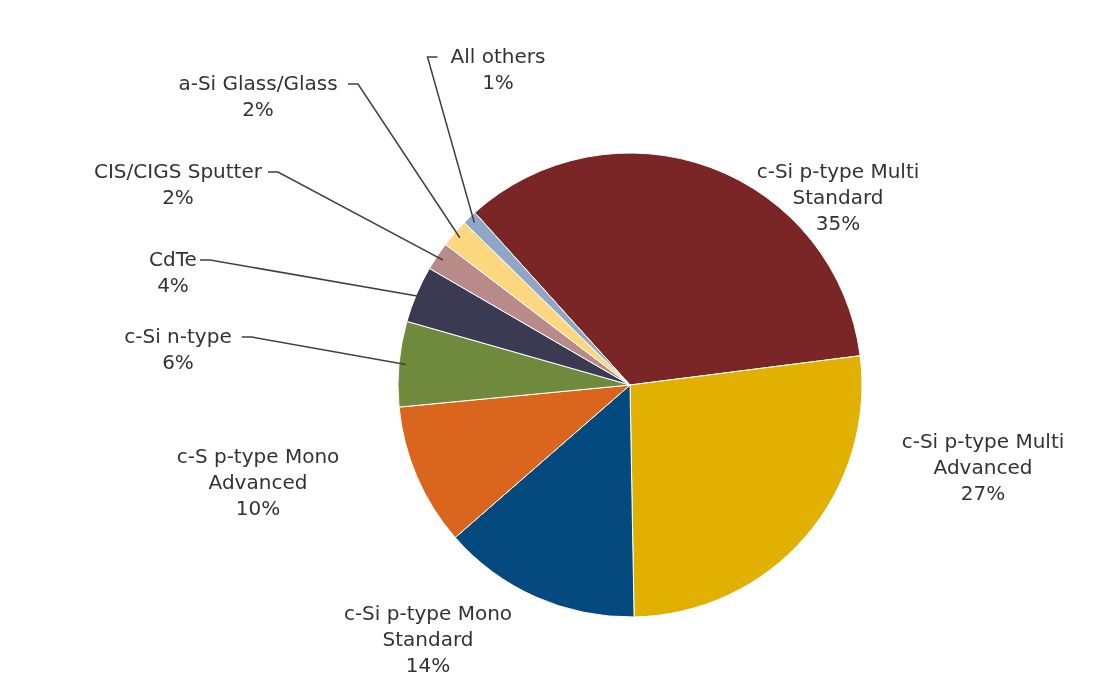 The width and height of the screenshot is (1096, 690). What do you see at coordinates (498, 56) in the screenshot?
I see `slice-label: All others` at bounding box center [498, 56].